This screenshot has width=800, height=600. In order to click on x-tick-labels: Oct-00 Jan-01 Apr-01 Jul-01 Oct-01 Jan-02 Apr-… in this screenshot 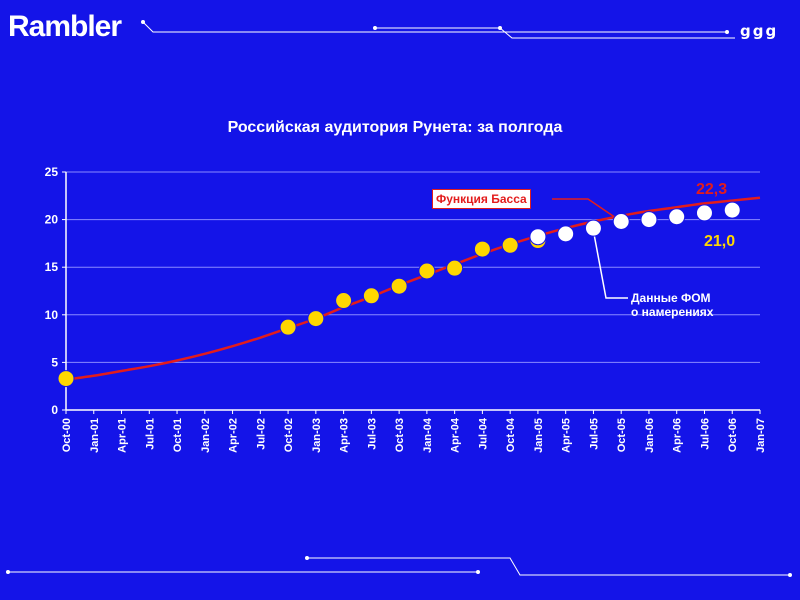, I will do `click(414, 431)`.